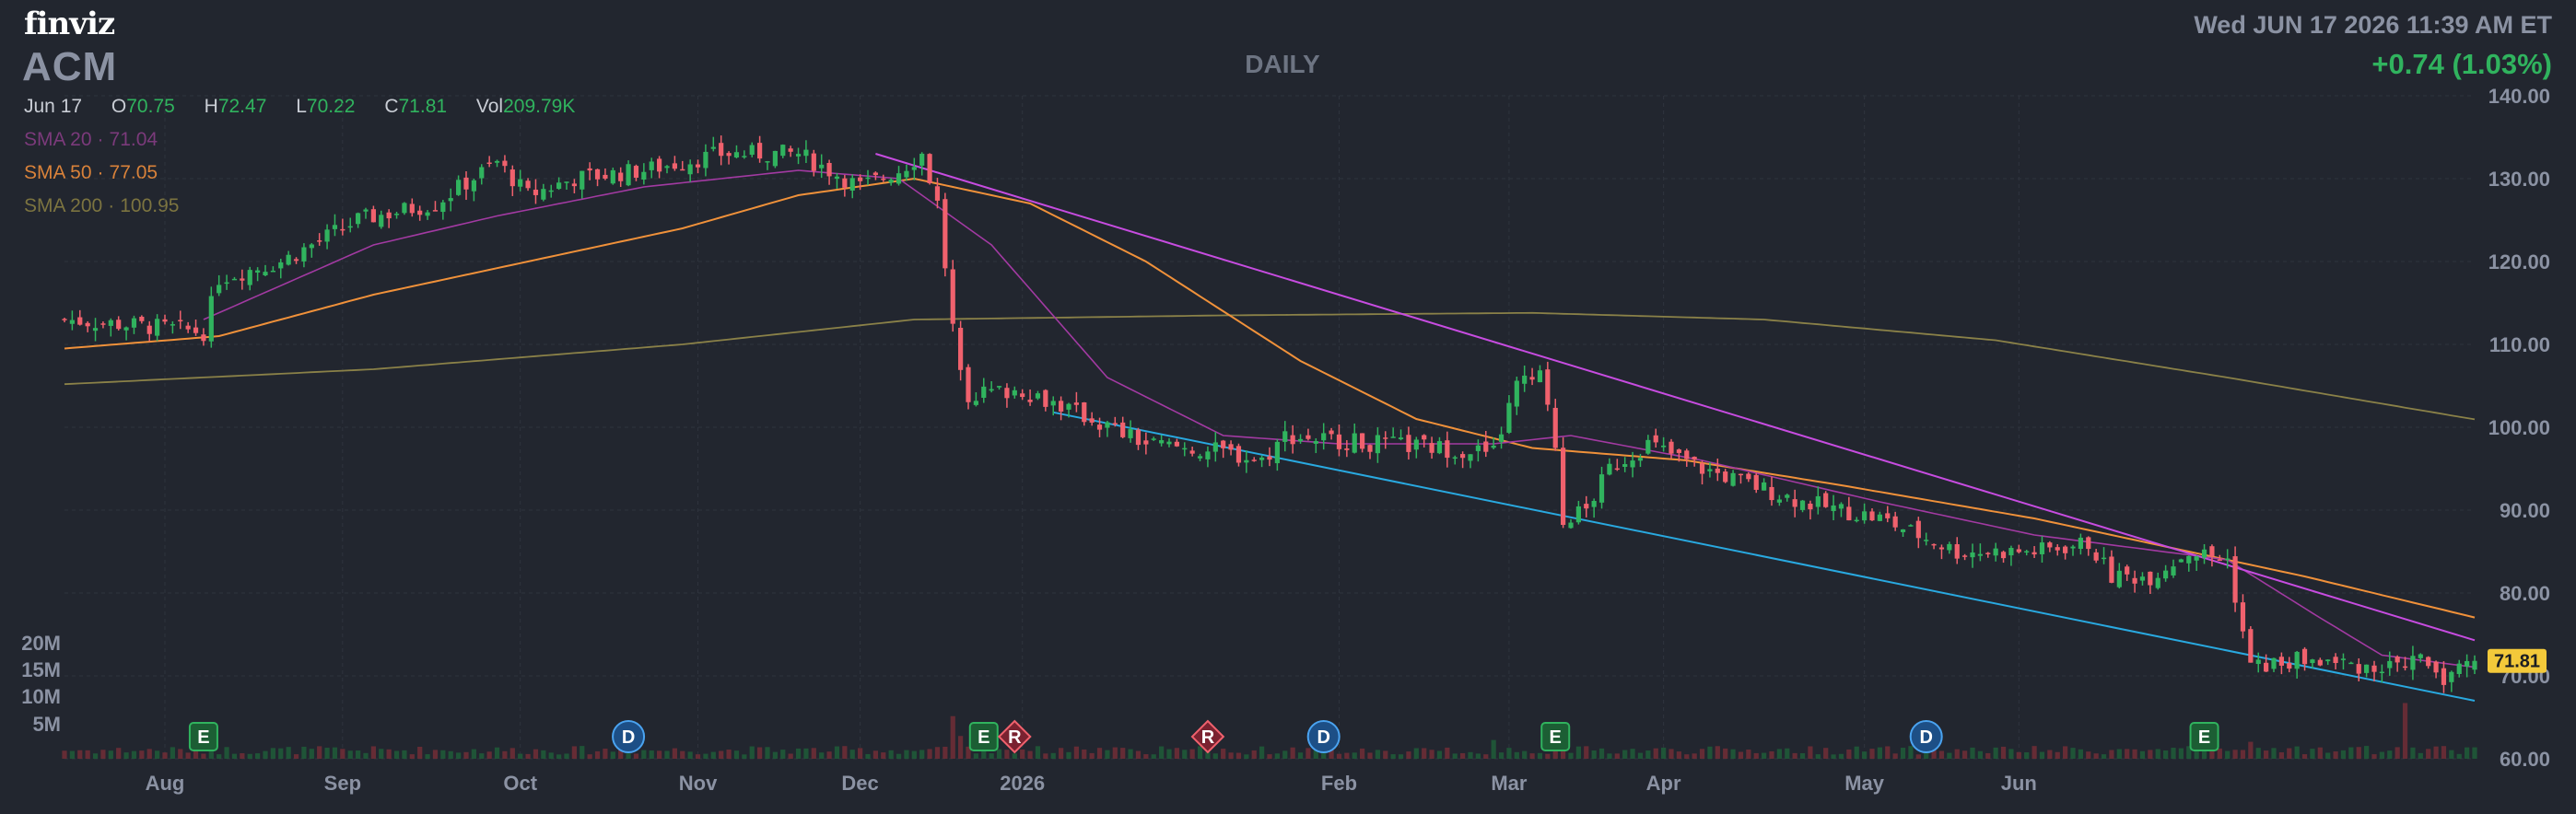 Image resolution: width=2576 pixels, height=814 pixels. What do you see at coordinates (1091, 783) in the screenshot?
I see `date-axis: Aug Sep Oct Nov Dec 2026 Feb Mar Apr May Jun` at bounding box center [1091, 783].